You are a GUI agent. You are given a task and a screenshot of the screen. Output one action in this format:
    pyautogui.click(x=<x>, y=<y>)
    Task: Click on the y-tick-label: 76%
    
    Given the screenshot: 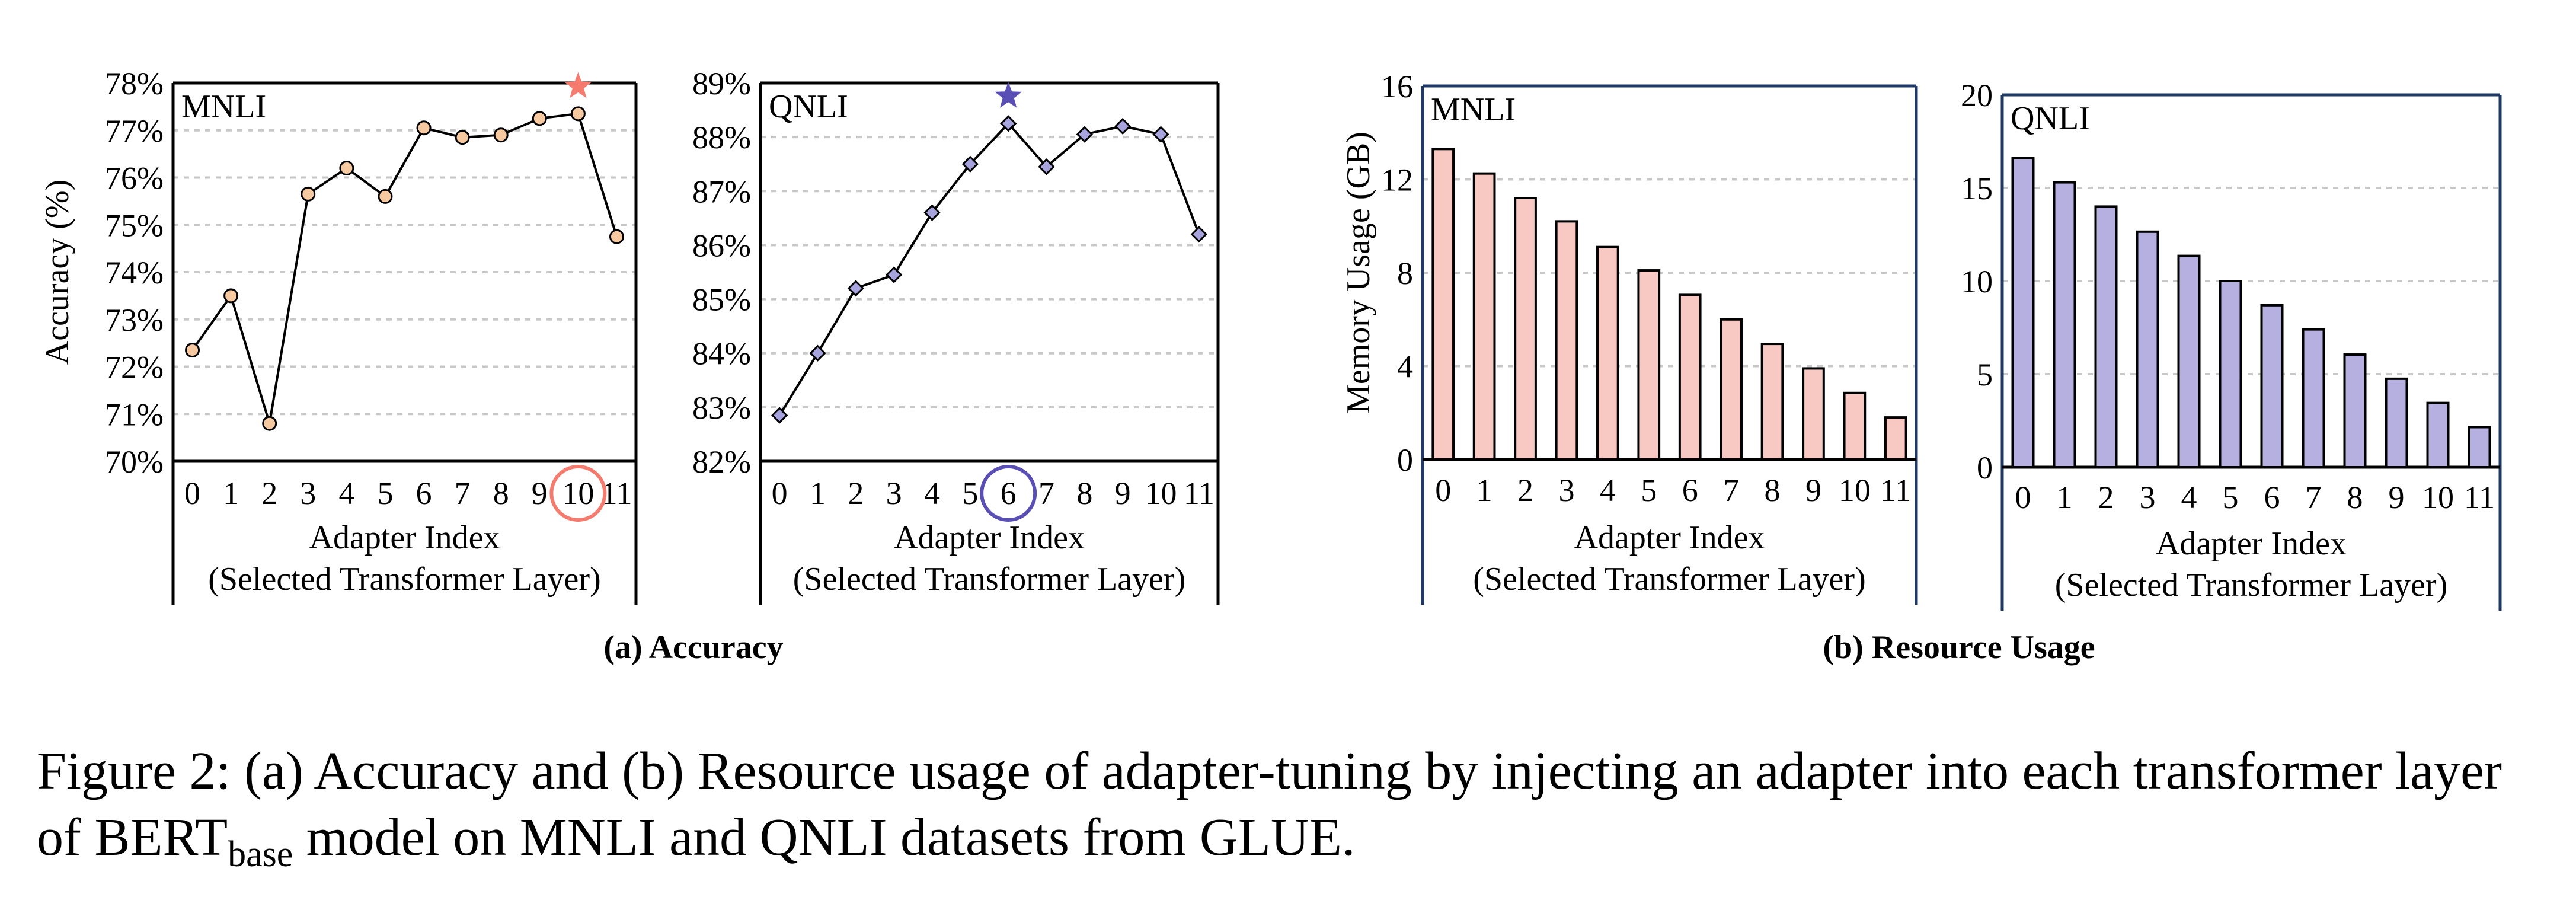 What is the action you would take?
    pyautogui.click(x=134, y=178)
    